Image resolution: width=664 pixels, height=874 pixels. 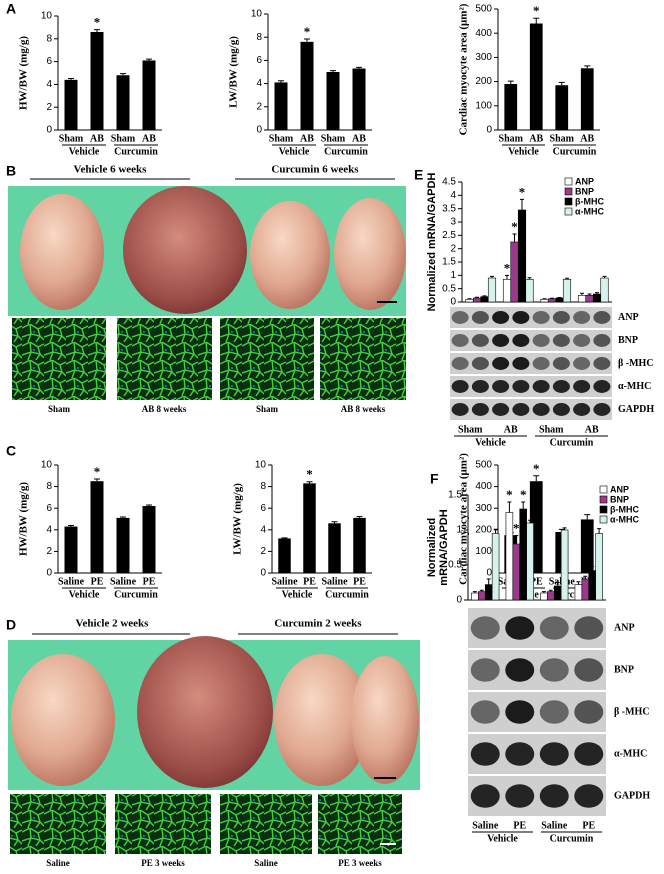 I want to click on y-tick-label: 100, so click(x=483, y=551).